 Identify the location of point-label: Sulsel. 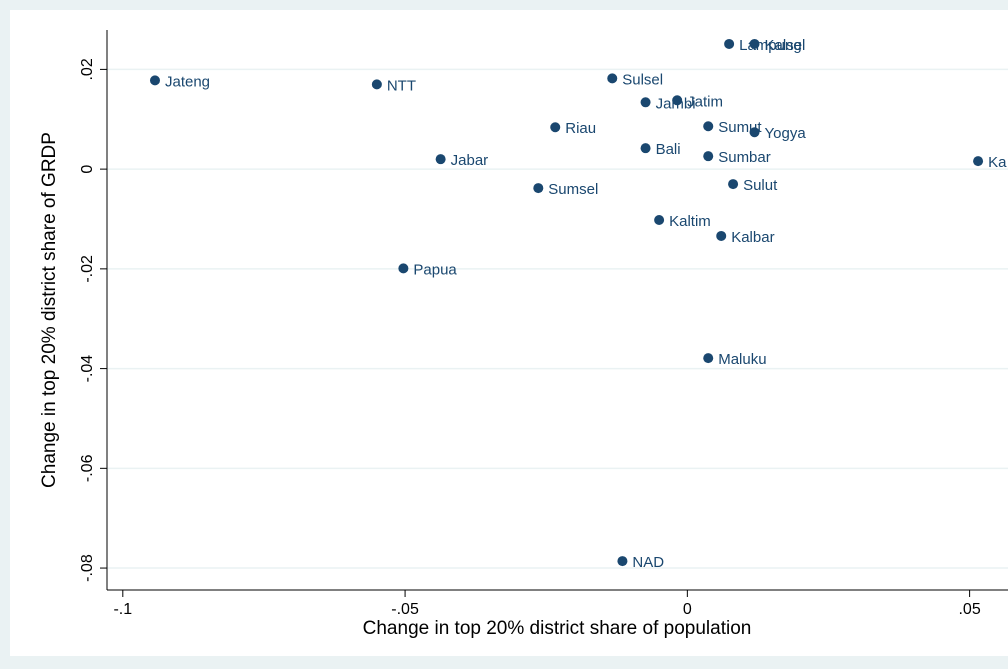
(642, 79).